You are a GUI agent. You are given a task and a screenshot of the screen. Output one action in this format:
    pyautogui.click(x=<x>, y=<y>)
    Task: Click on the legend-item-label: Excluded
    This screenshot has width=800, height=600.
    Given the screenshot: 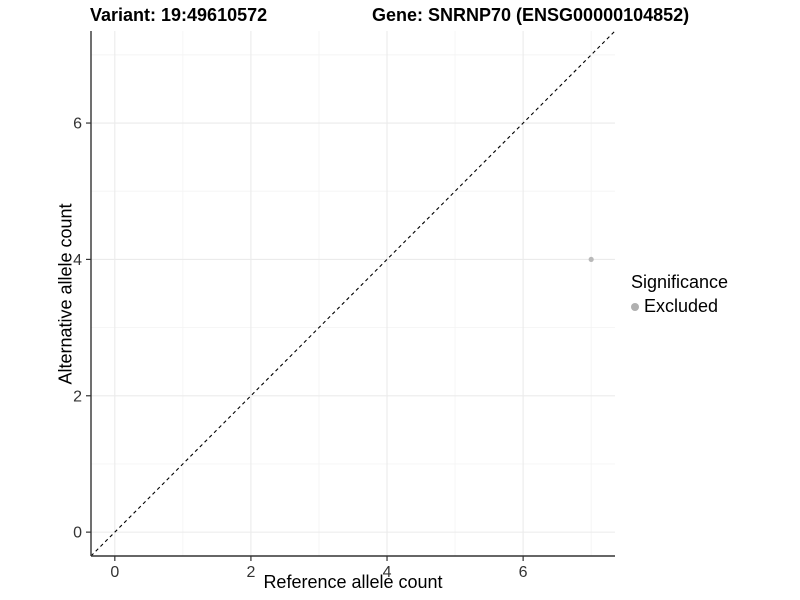 What is the action you would take?
    pyautogui.click(x=681, y=306)
    